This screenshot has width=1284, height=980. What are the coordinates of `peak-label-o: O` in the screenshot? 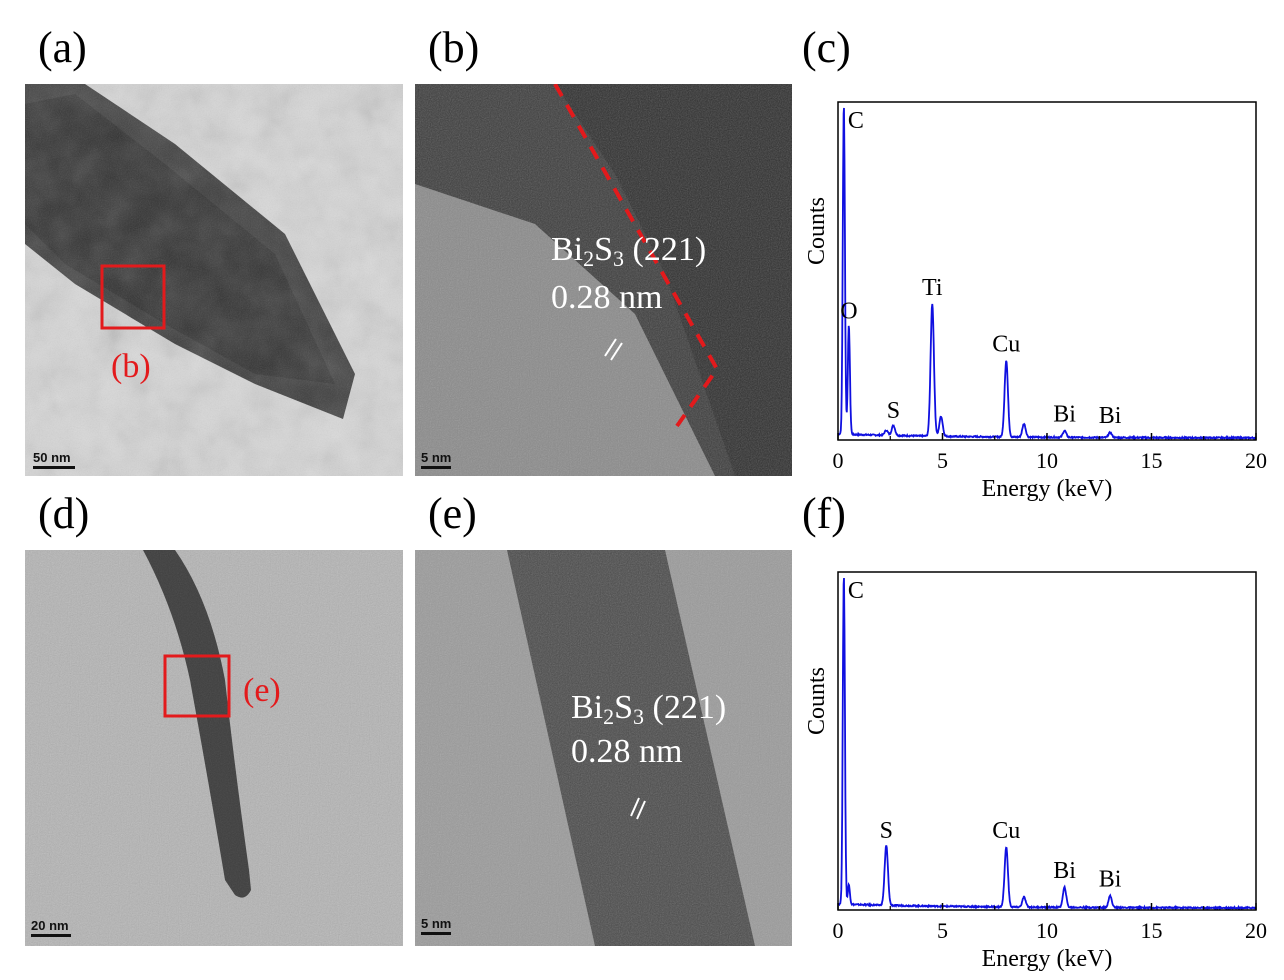 It's located at (848, 311).